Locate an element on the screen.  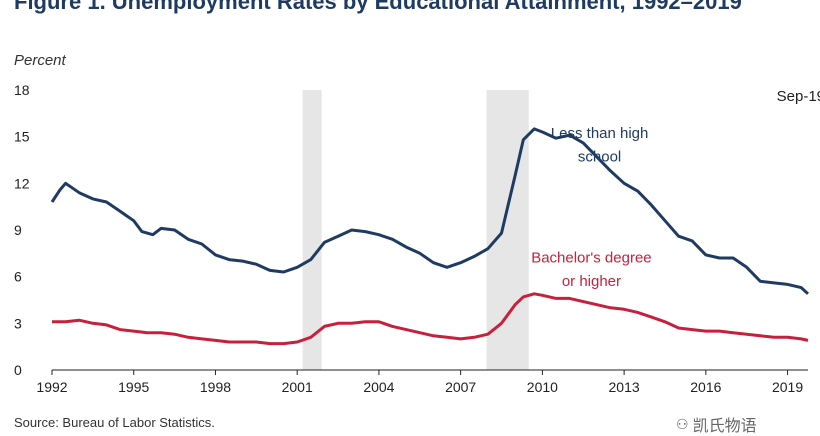
y-tick-label: 9 is located at coordinates (18, 230).